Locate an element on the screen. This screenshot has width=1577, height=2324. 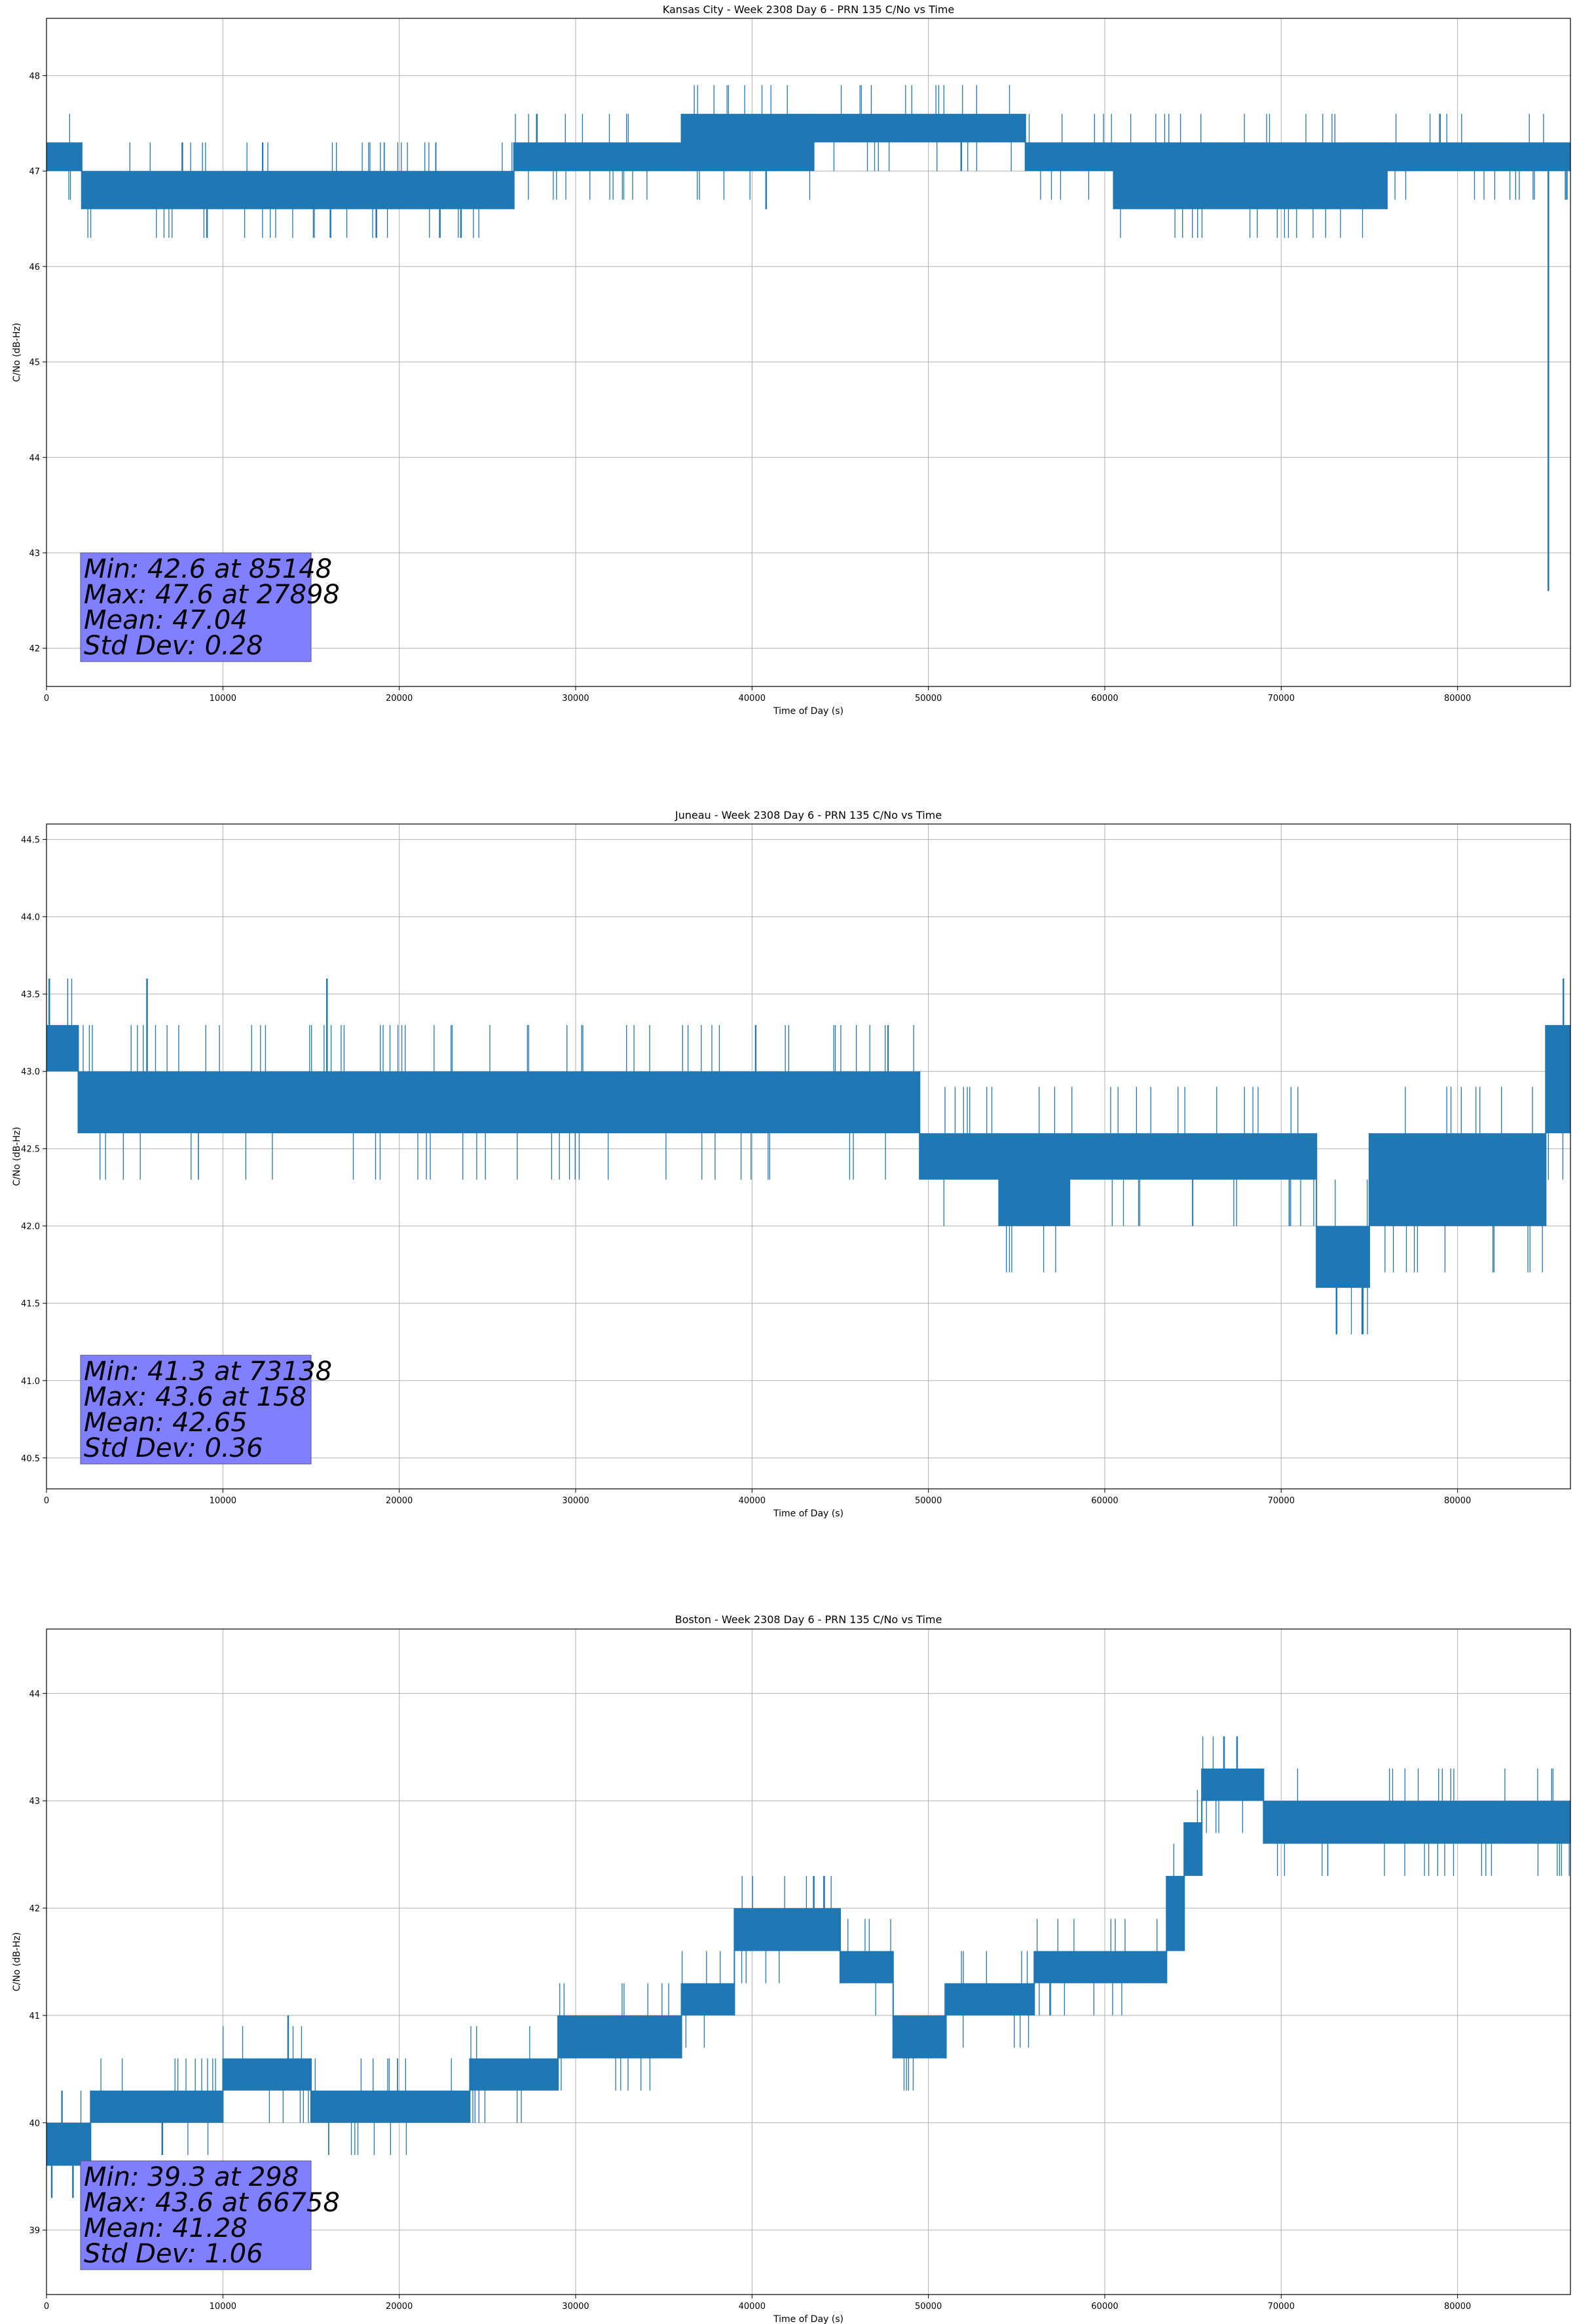
y-tick-label: 42.0 is located at coordinates (30, 1227).